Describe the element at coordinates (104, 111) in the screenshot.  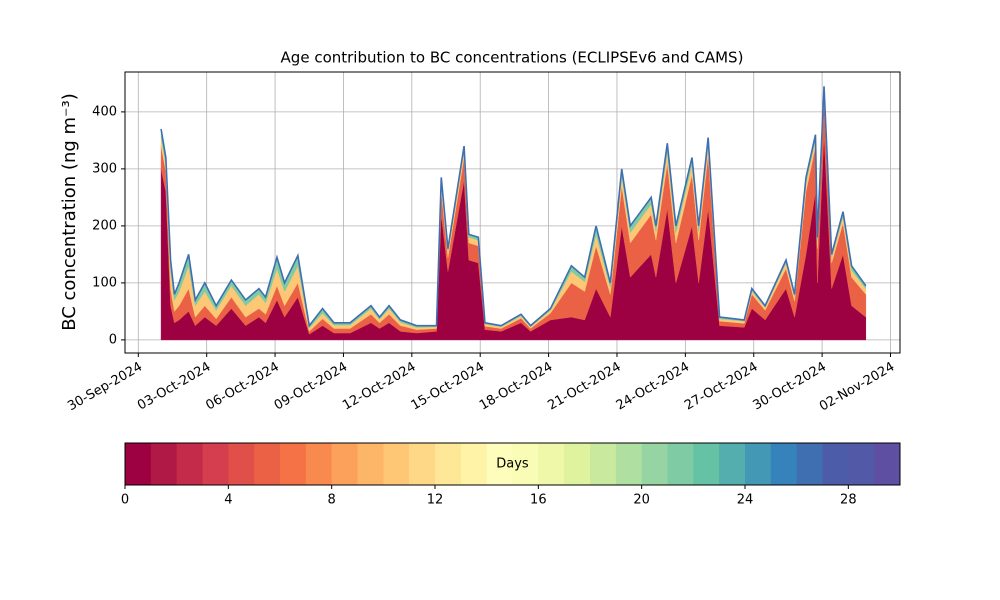
I see `y-tick-label: 400` at that location.